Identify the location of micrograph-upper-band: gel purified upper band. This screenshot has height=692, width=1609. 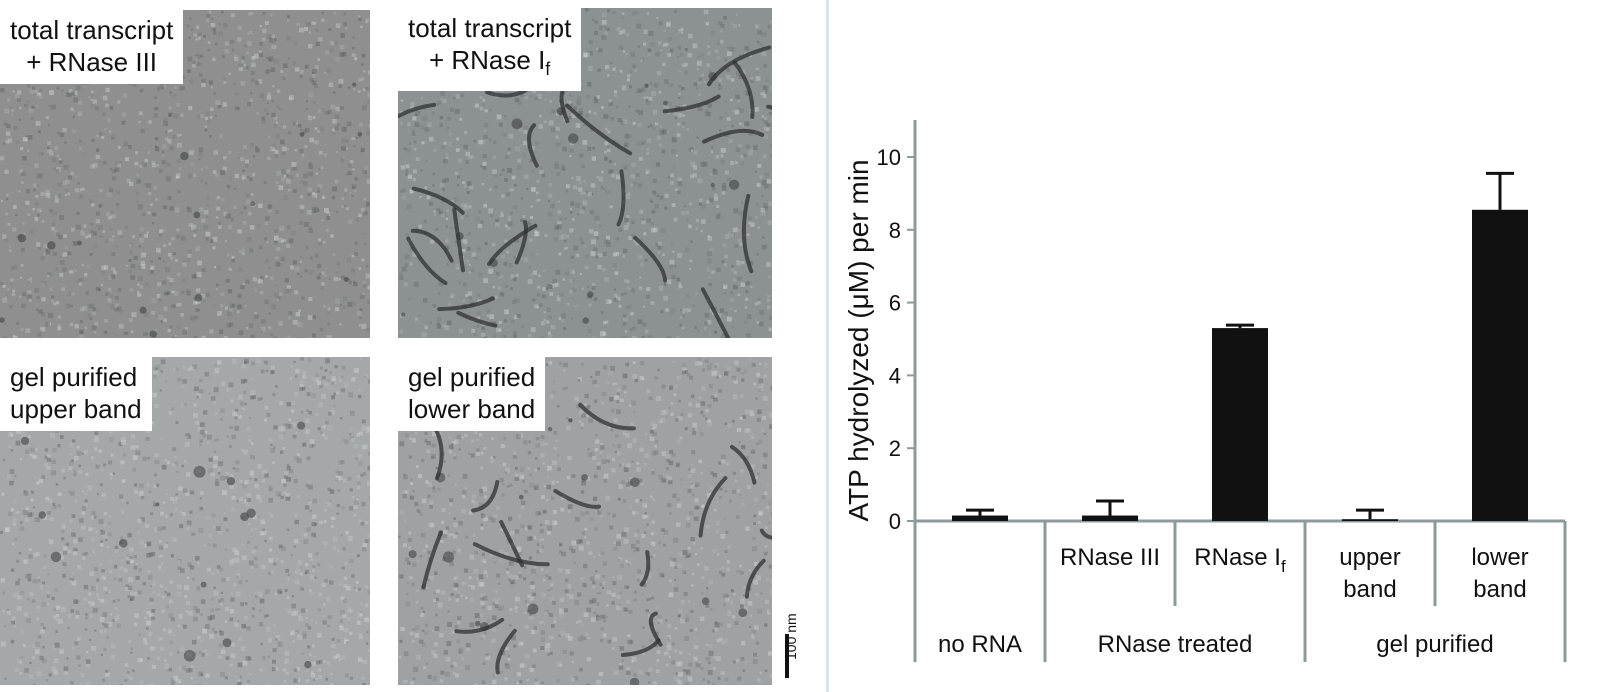
(185, 521).